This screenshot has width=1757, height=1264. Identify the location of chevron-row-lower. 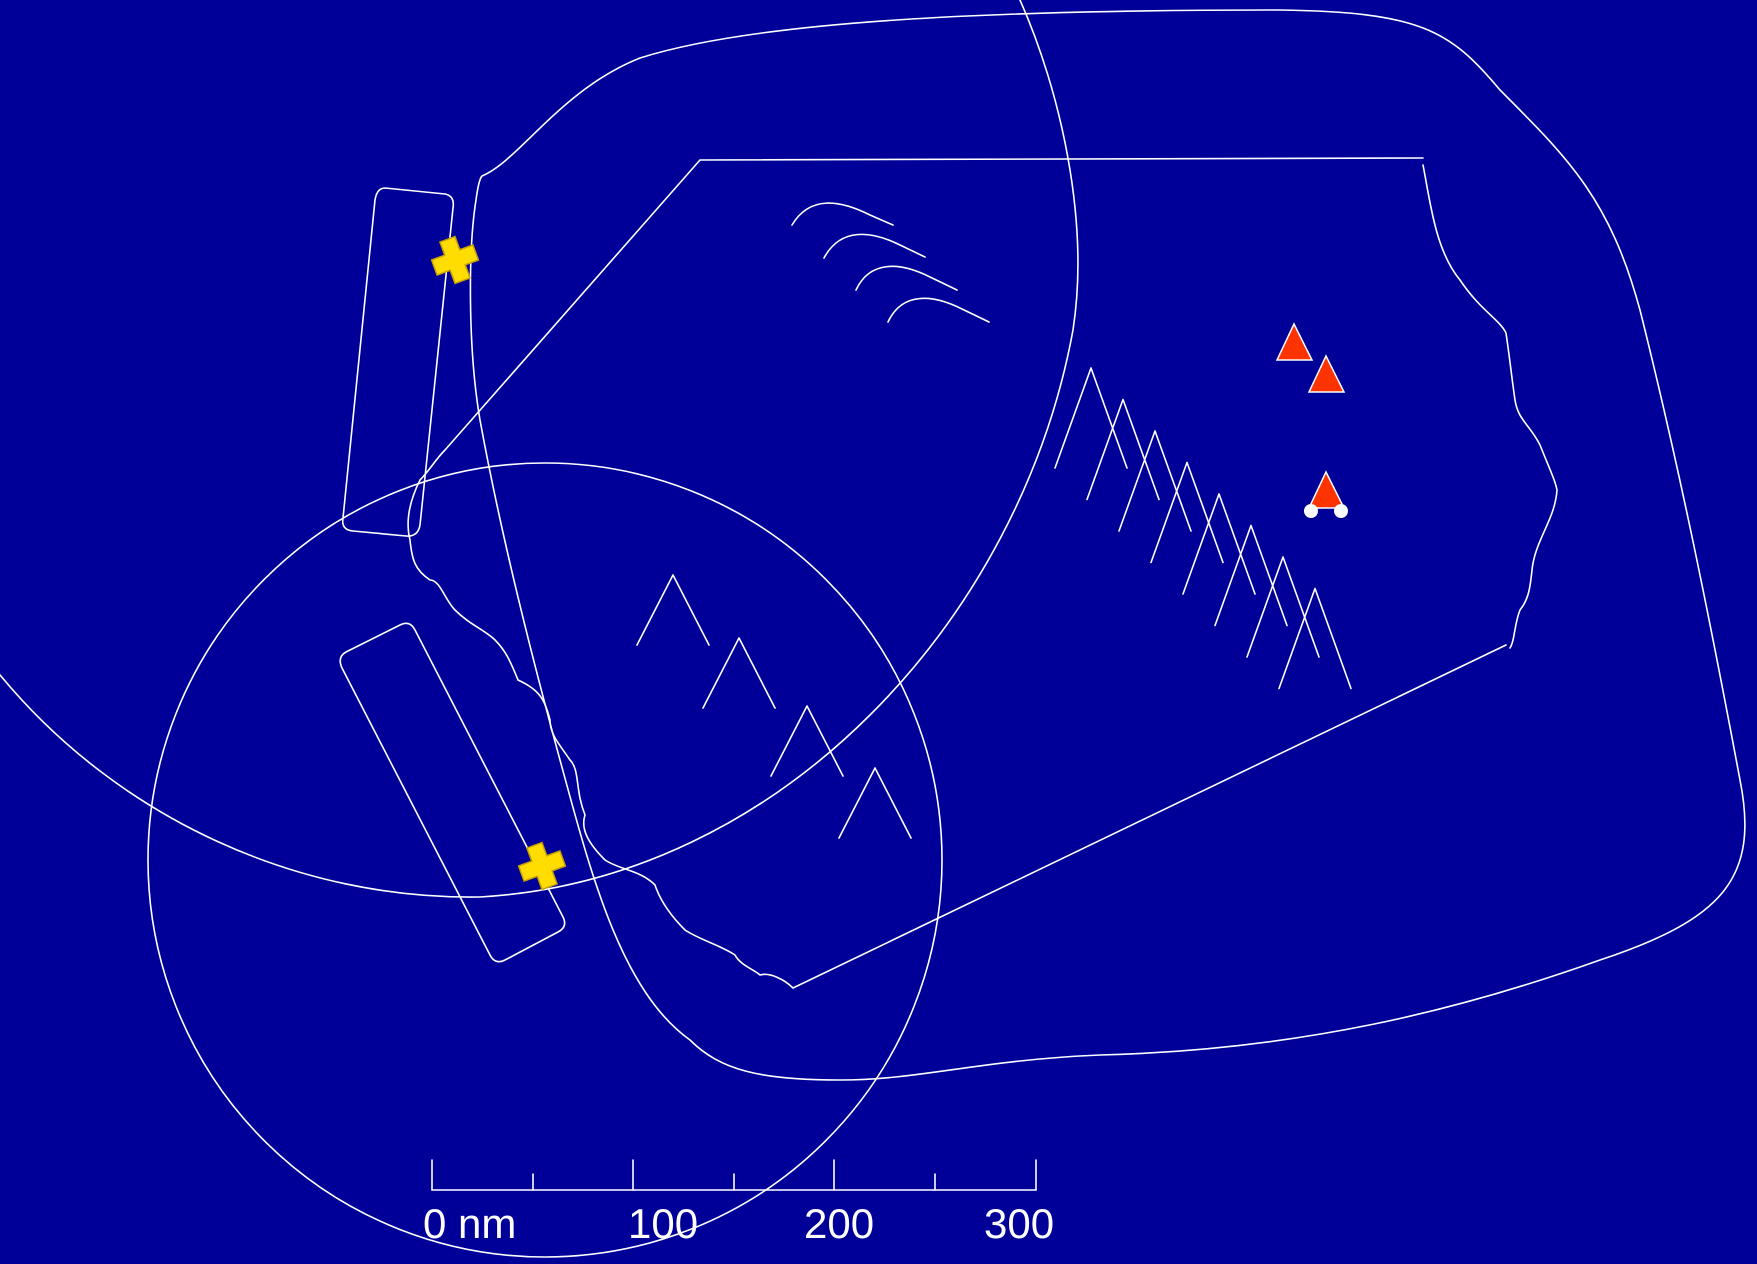
(774, 706).